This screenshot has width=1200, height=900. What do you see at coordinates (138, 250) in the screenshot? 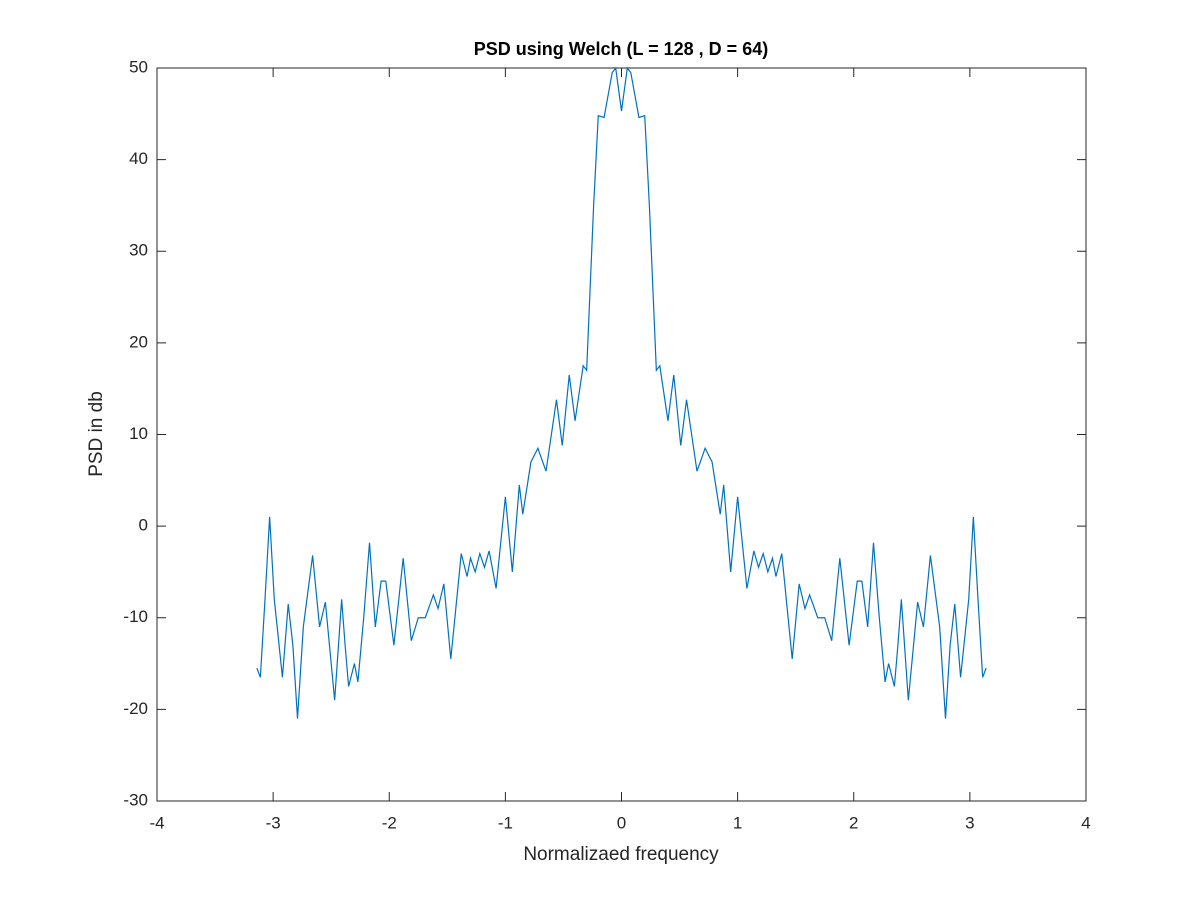
I see `y-tick-label: 30` at bounding box center [138, 250].